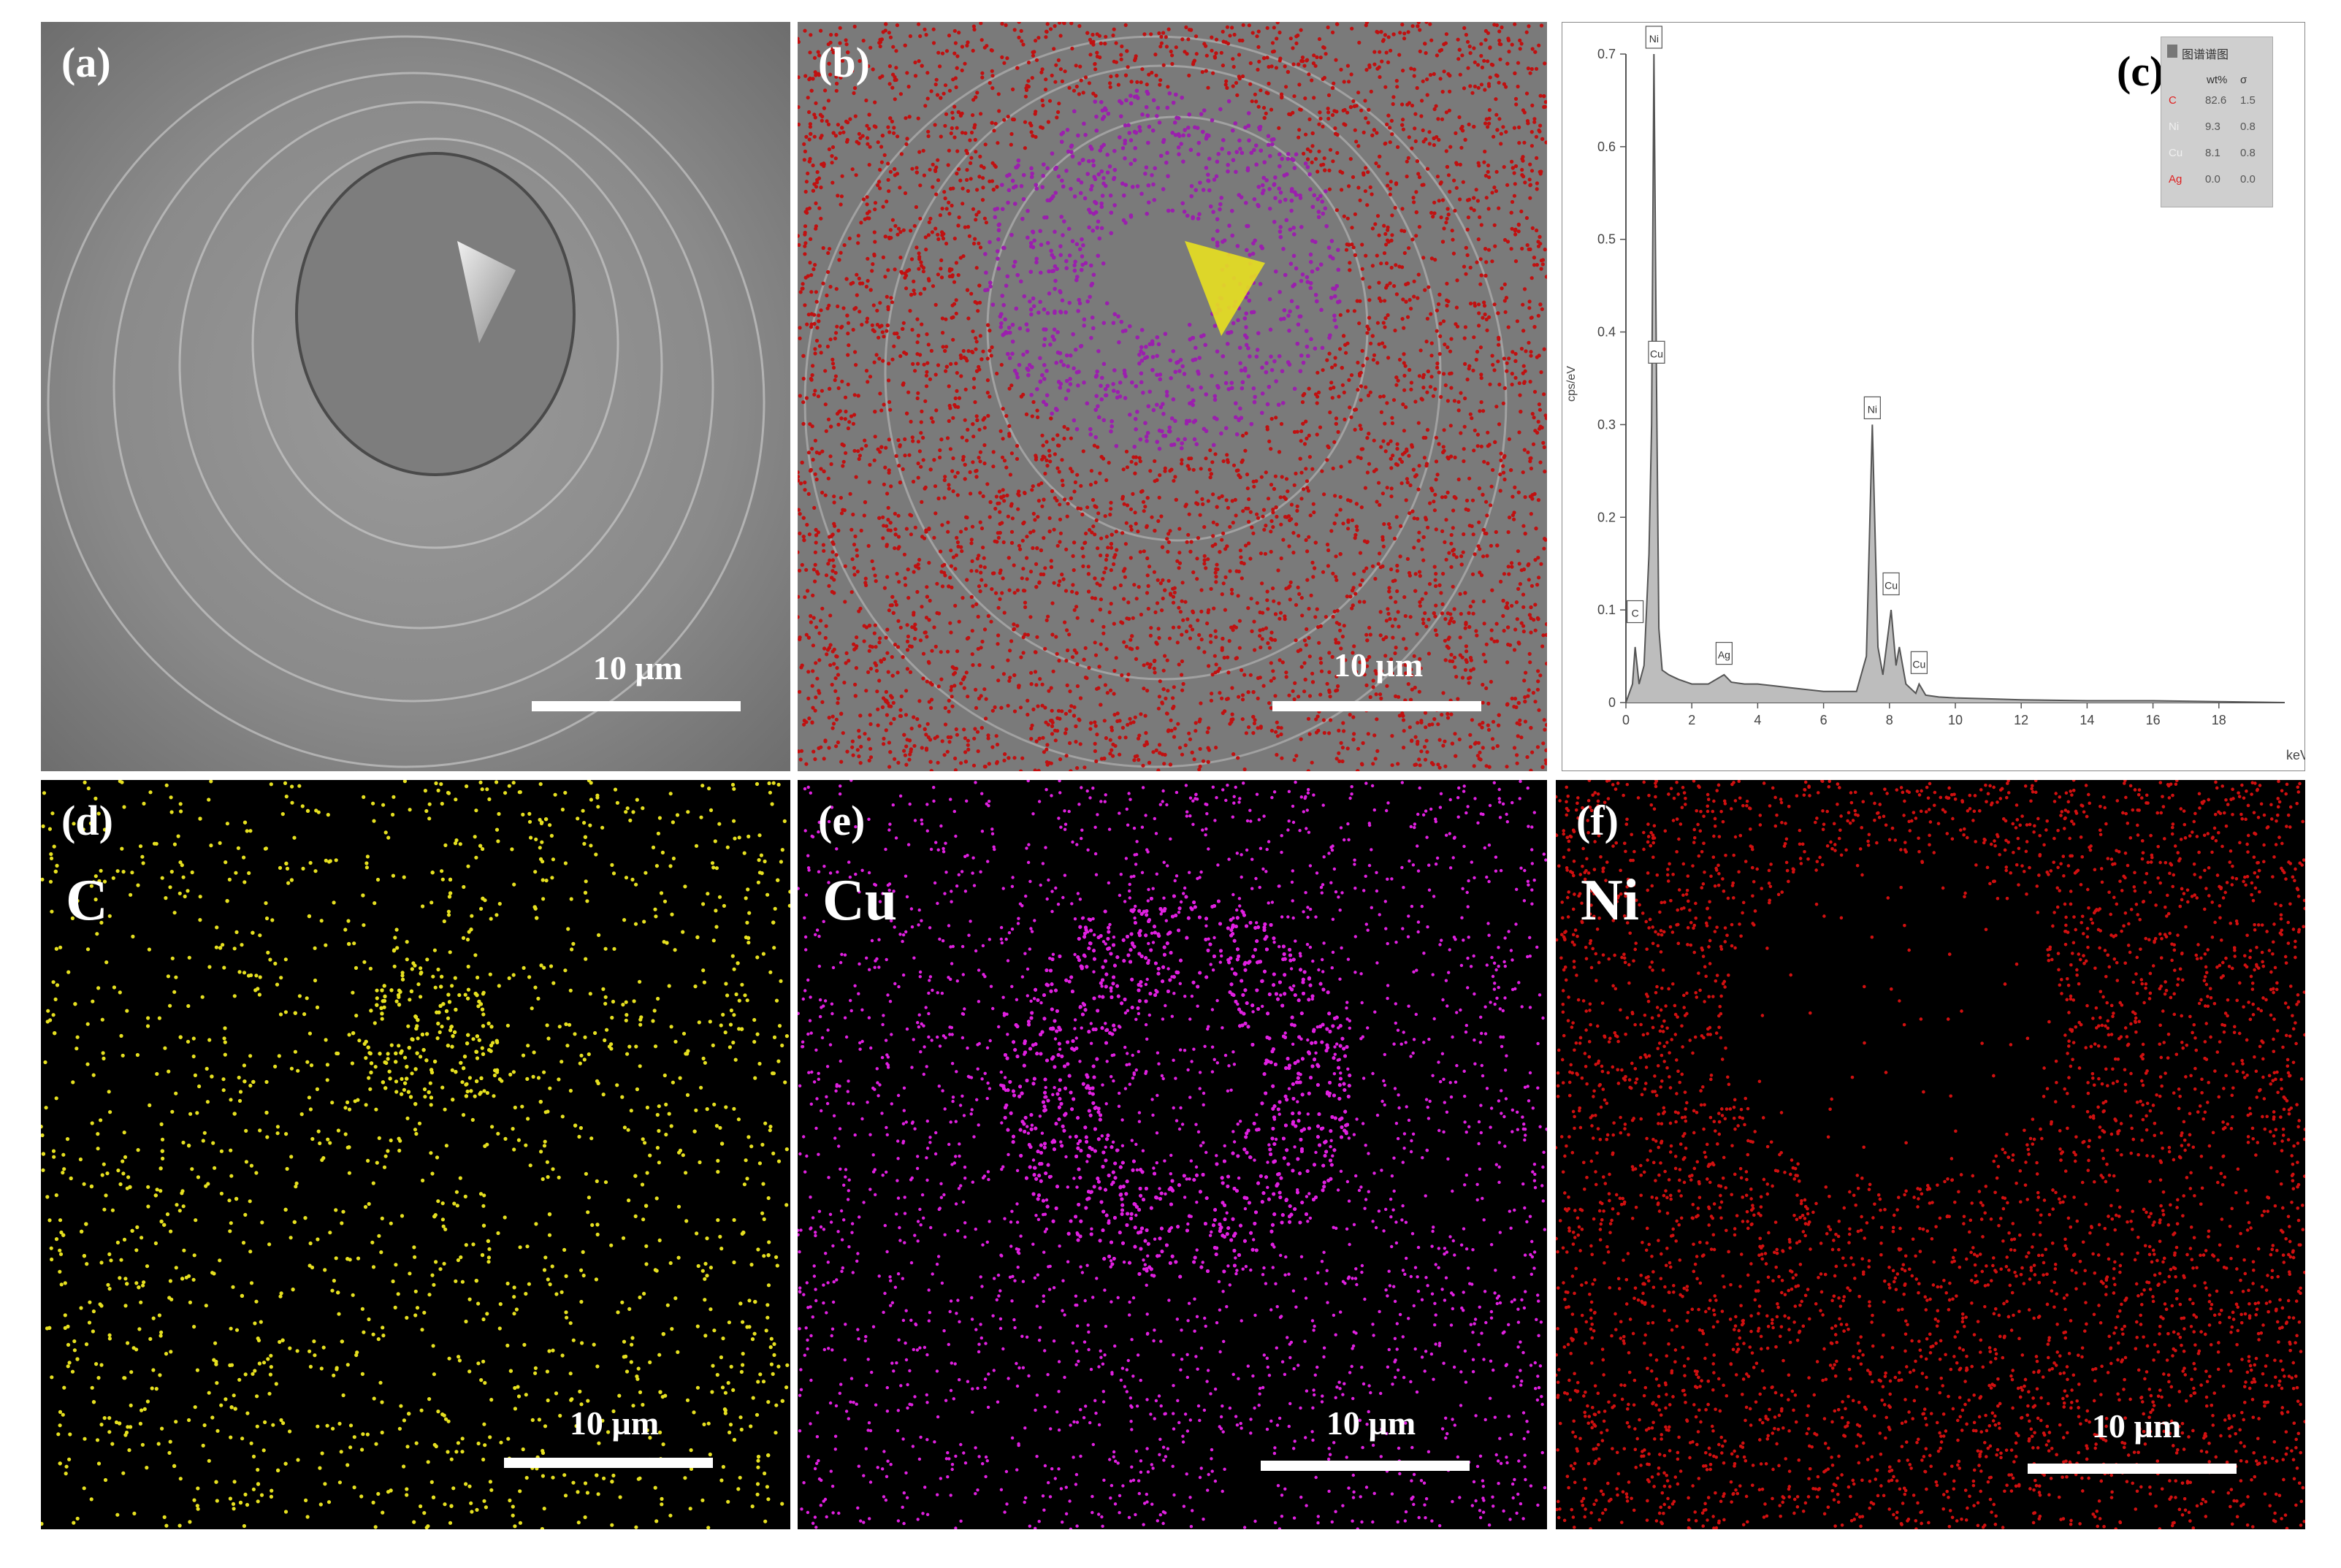  Describe the element at coordinates (859, 901) in the screenshot. I see `element-label-cu: Cu` at that location.